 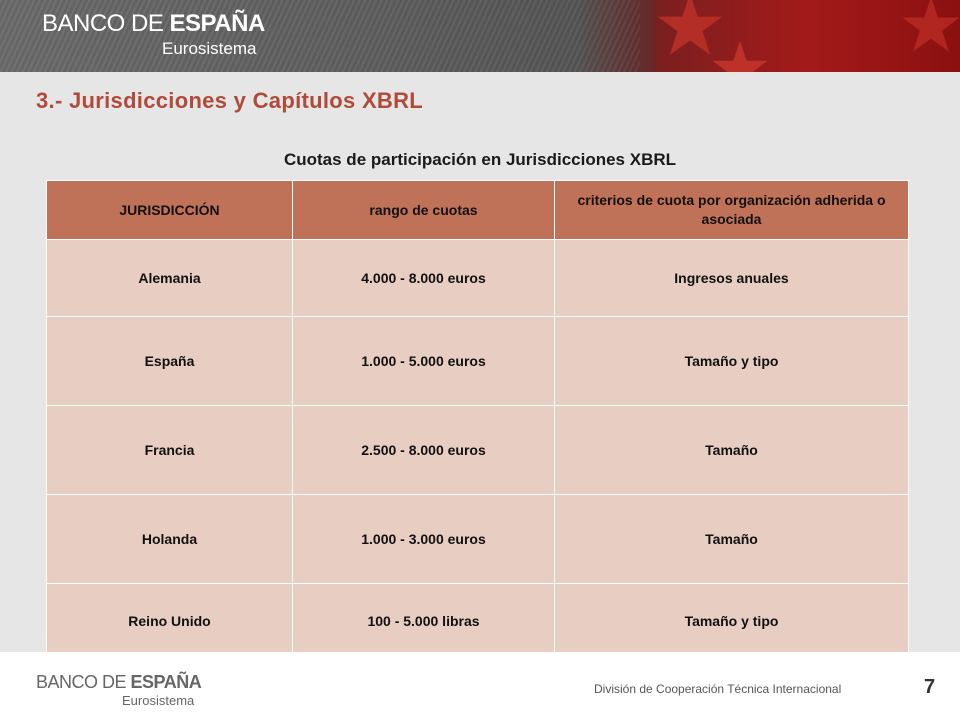 What do you see at coordinates (731, 278) in the screenshot?
I see `cell-criterios: Ingresos anuales` at bounding box center [731, 278].